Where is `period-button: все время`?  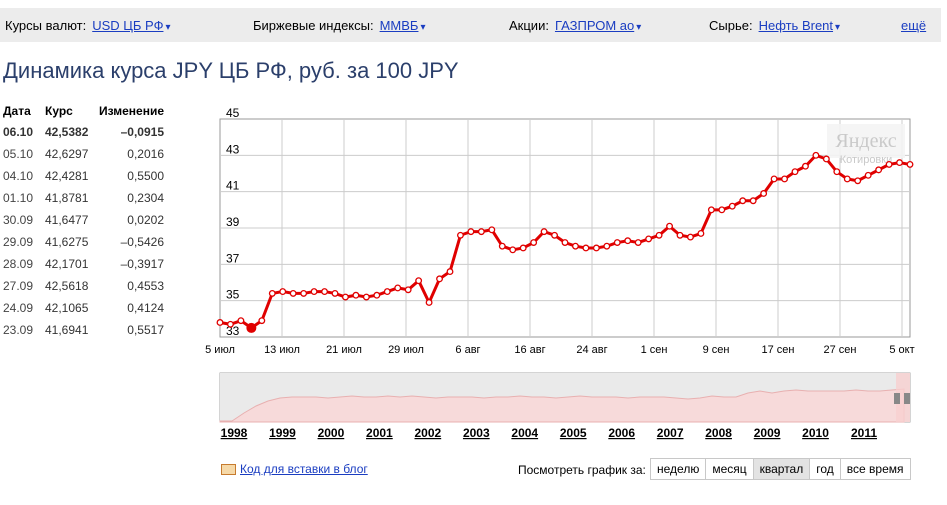
period-button: все время is located at coordinates (875, 469).